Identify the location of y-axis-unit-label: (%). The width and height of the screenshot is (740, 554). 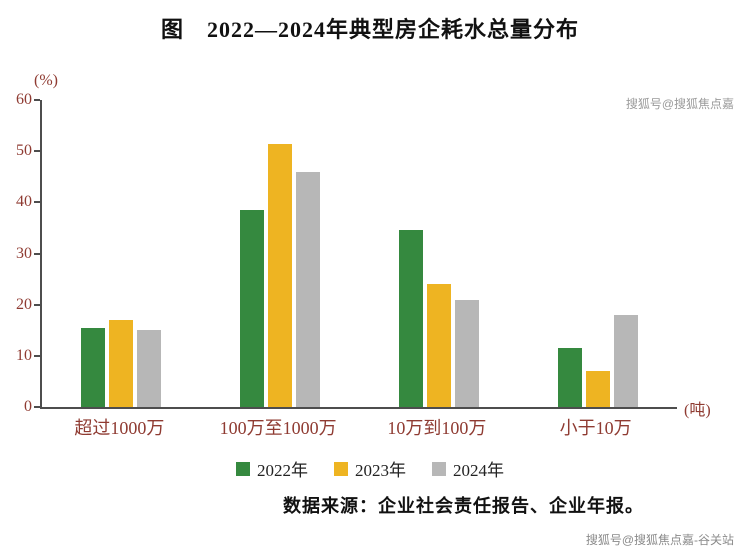
(46, 80).